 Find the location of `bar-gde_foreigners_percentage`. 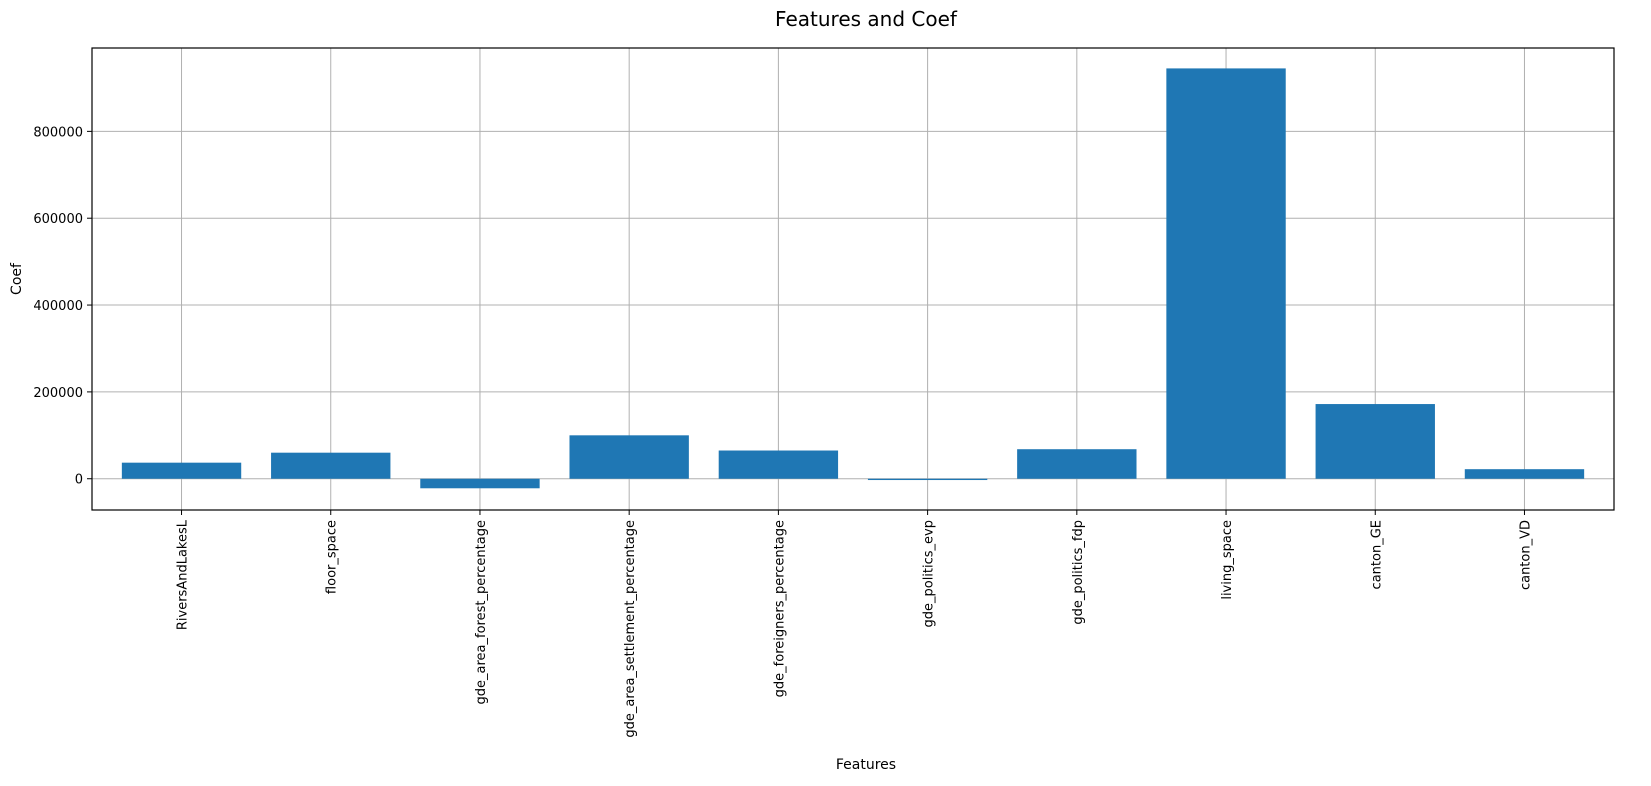

bar-gde_foreigners_percentage is located at coordinates (778, 464).